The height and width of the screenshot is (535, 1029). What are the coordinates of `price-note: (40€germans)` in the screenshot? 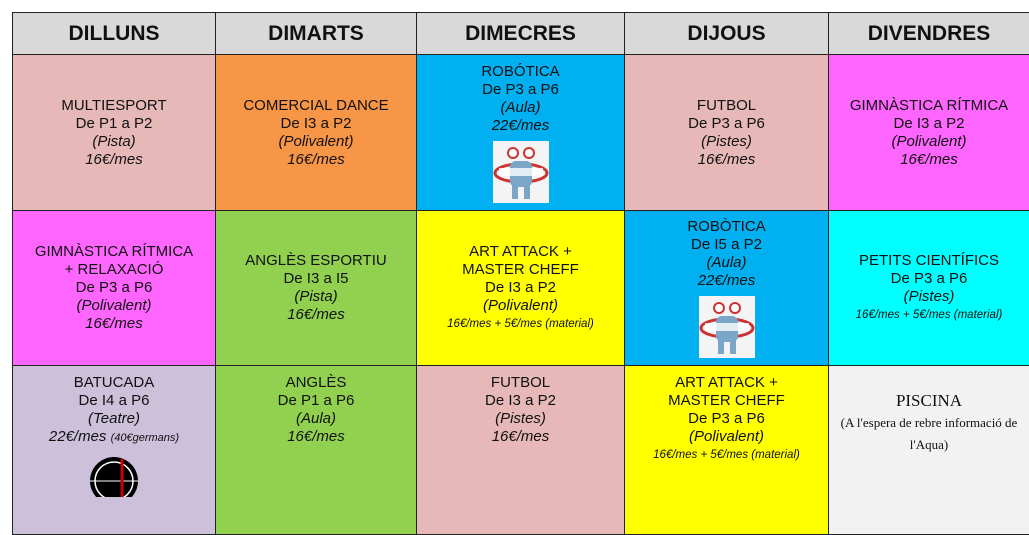 It's located at (145, 438).